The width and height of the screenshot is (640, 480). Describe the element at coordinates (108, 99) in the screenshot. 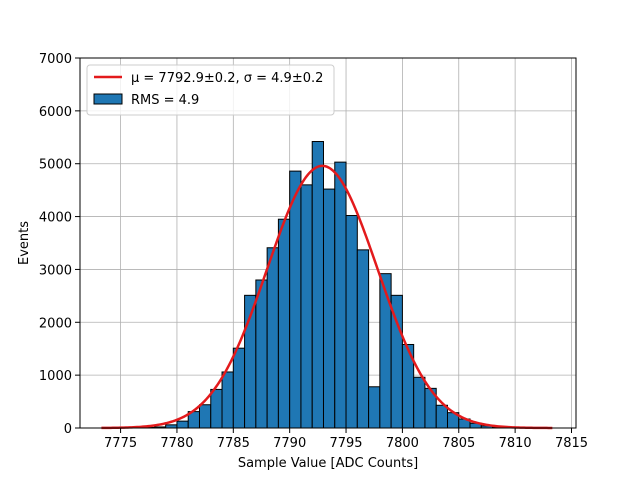

I see `legend-hist-swatch` at that location.